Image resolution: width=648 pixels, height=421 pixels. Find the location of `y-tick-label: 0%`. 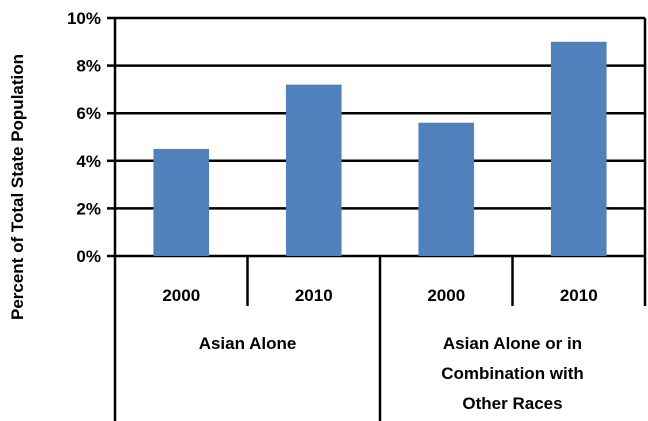

y-tick-label: 0% is located at coordinates (88, 256).